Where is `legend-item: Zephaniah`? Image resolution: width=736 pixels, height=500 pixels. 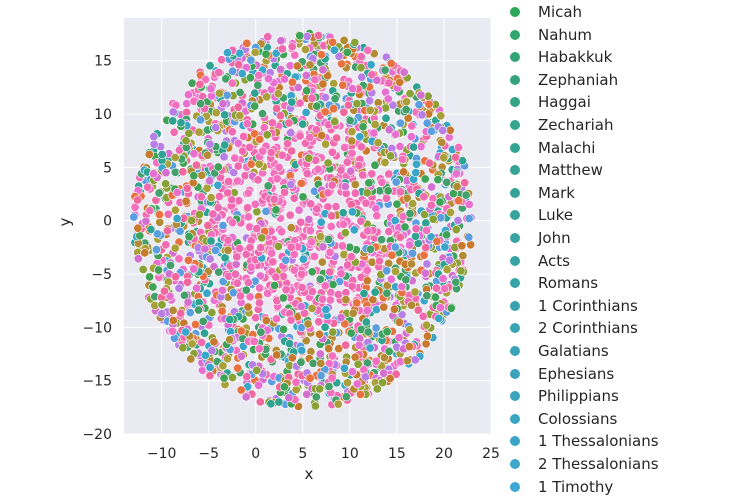 legend-item: Zephaniah is located at coordinates (562, 80).